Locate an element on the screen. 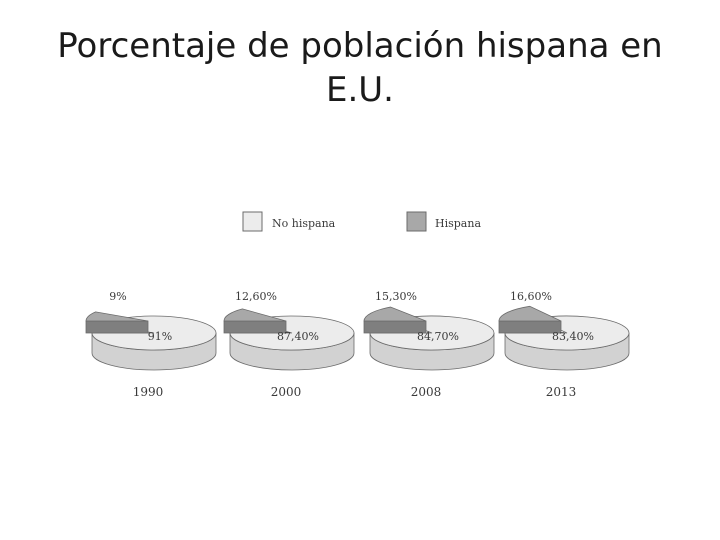  pie-2013: 16,60% 83,40% 2013 is located at coordinates (564, 344).